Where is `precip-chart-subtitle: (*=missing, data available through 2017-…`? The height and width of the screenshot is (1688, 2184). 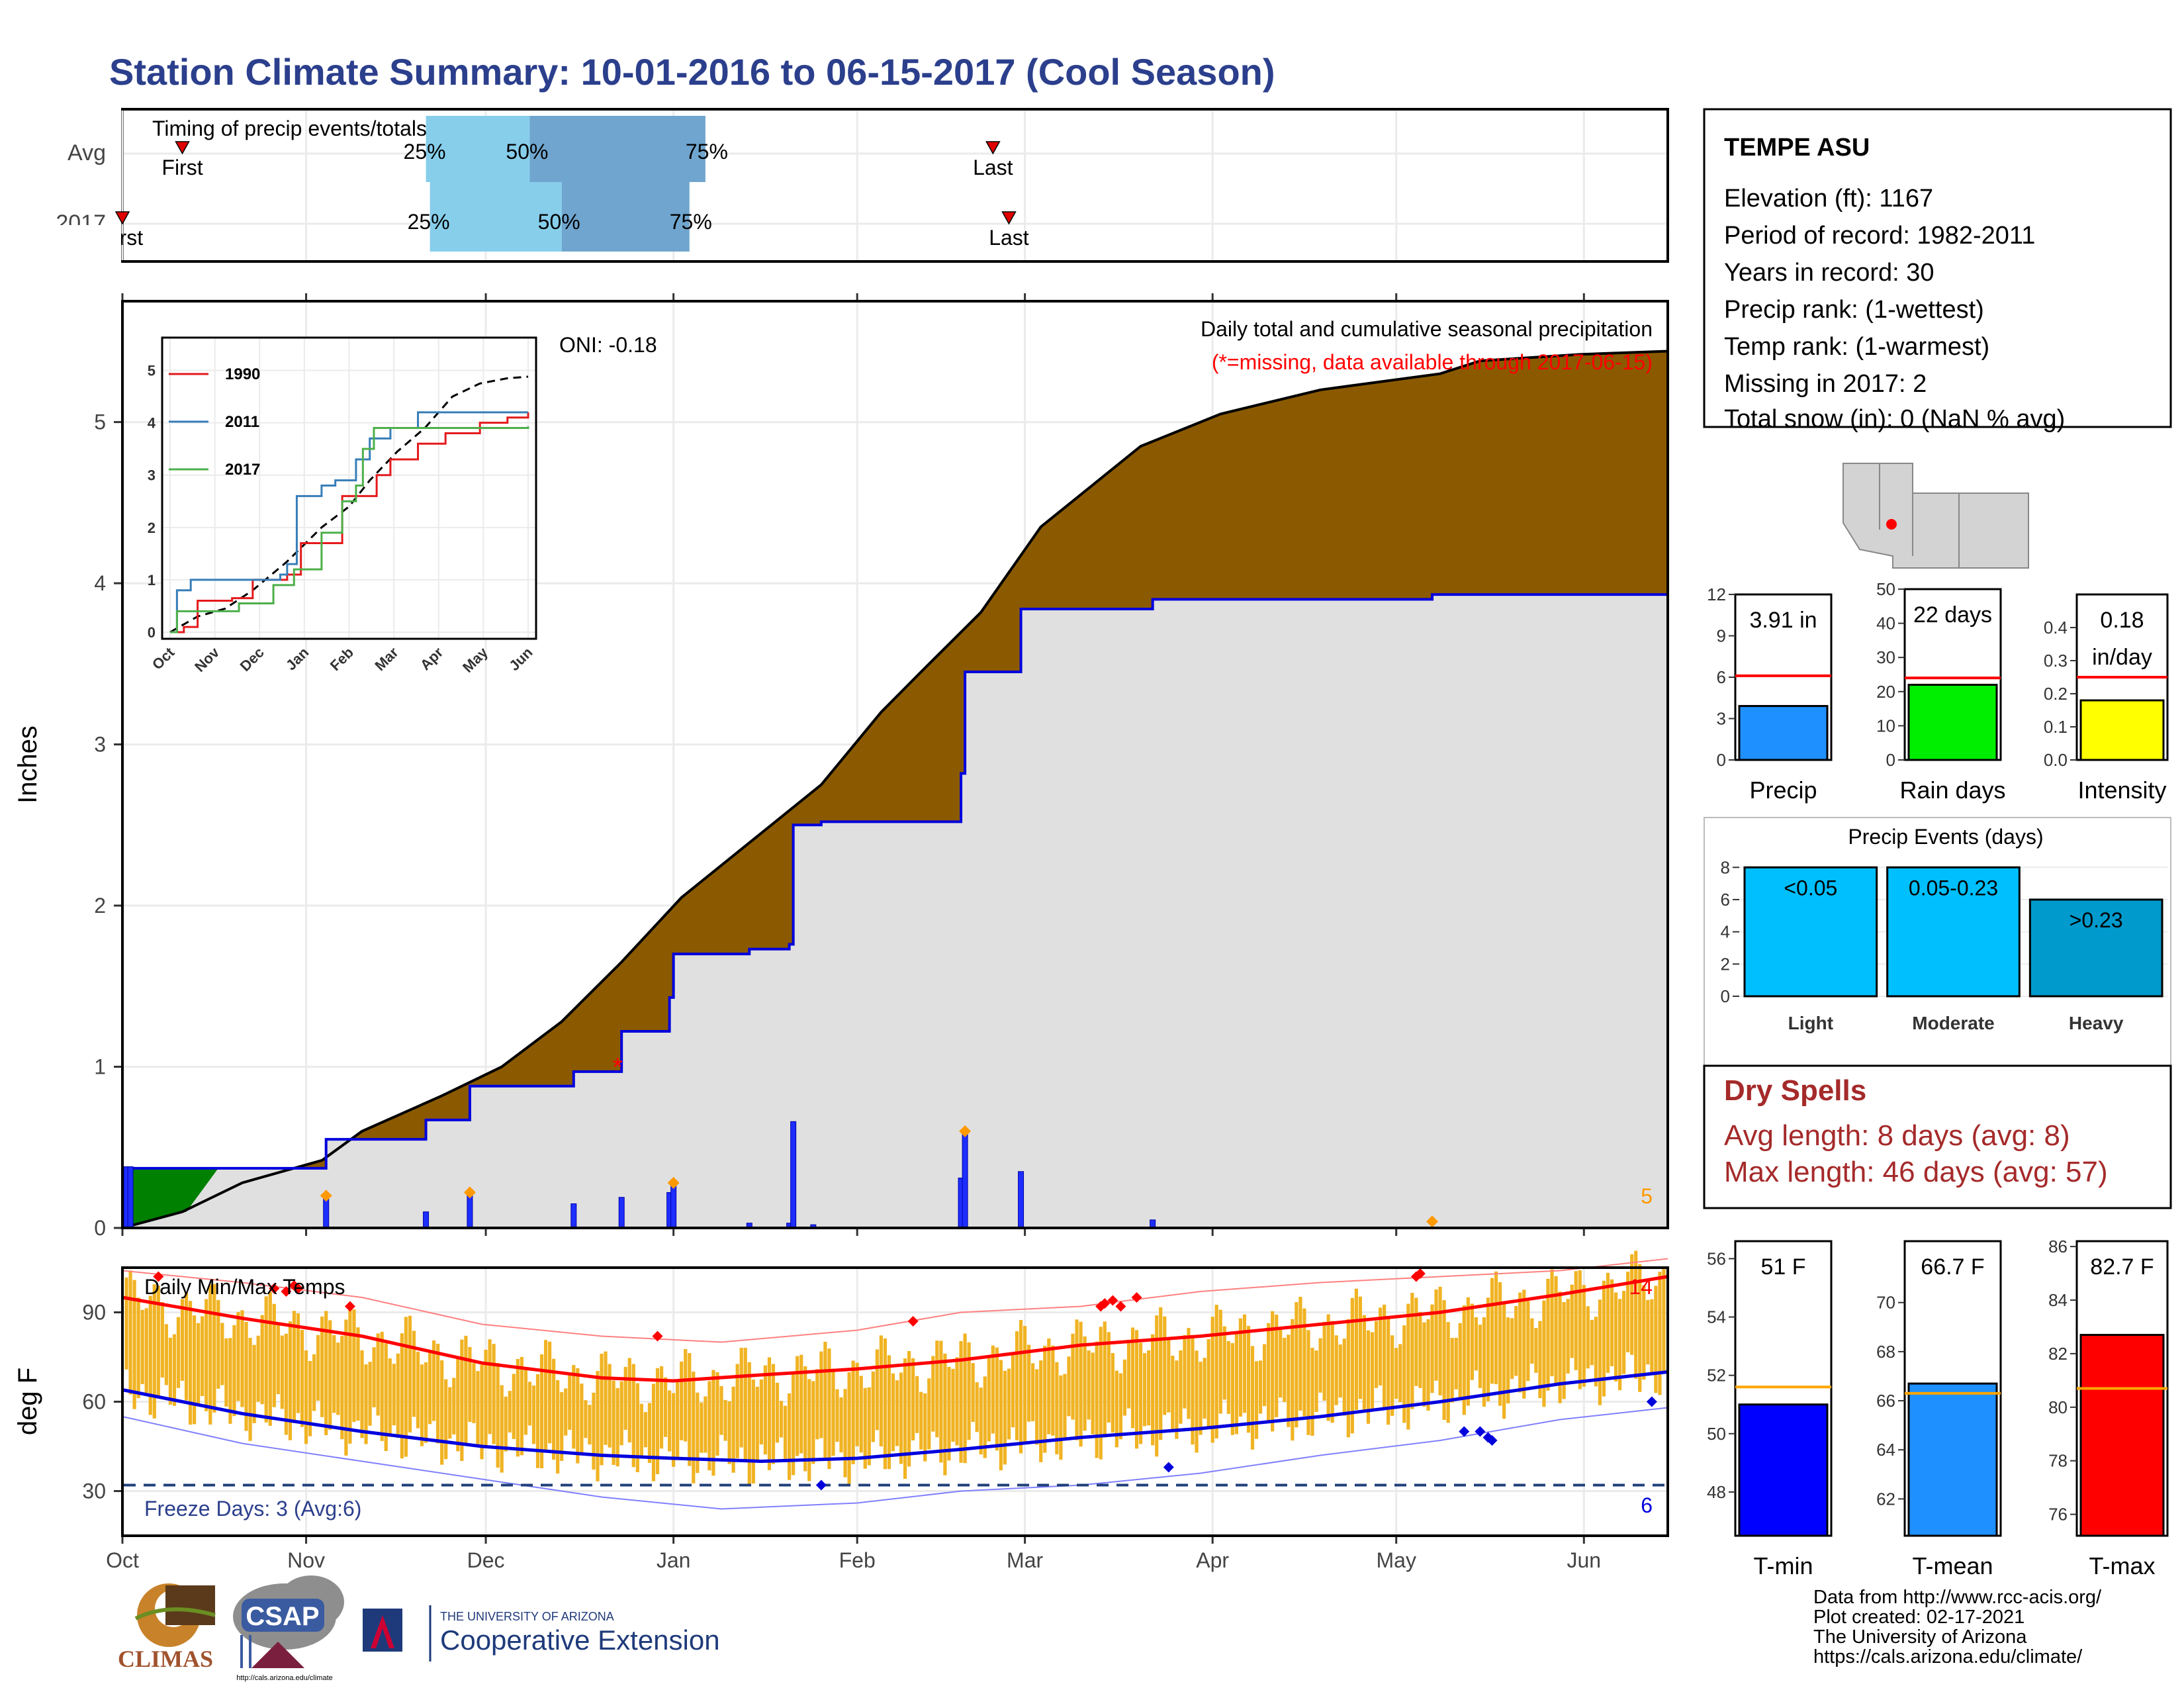
precip-chart-subtitle: (*=missing, data available through 2017-… is located at coordinates (1433, 362).